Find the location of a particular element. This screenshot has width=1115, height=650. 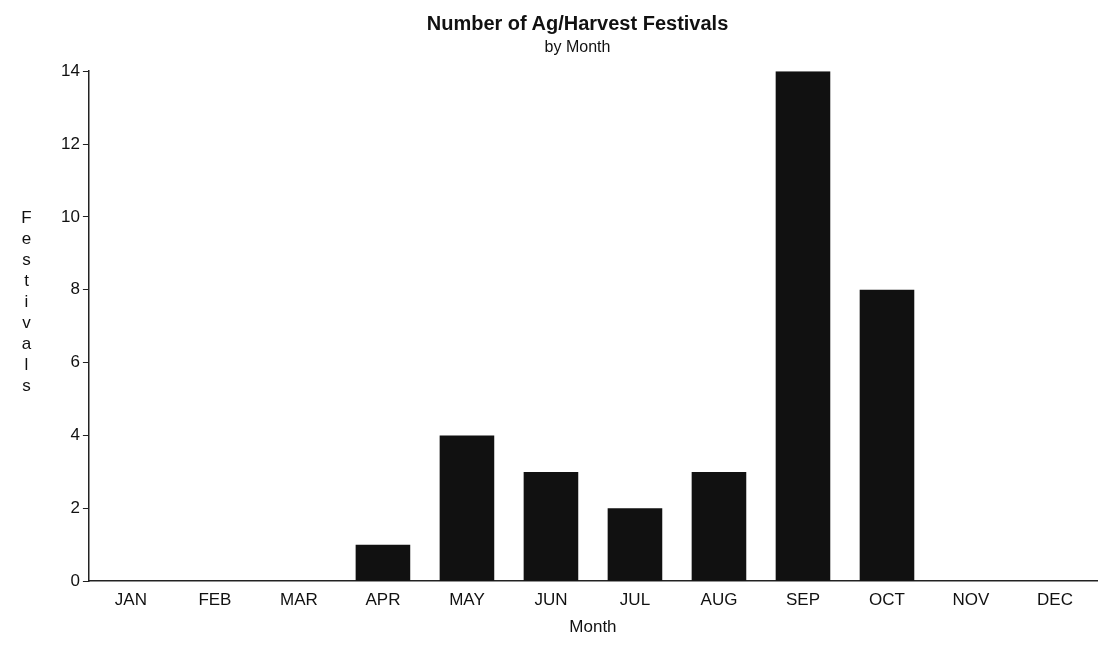

x-axis-title: Month is located at coordinates (593, 627).